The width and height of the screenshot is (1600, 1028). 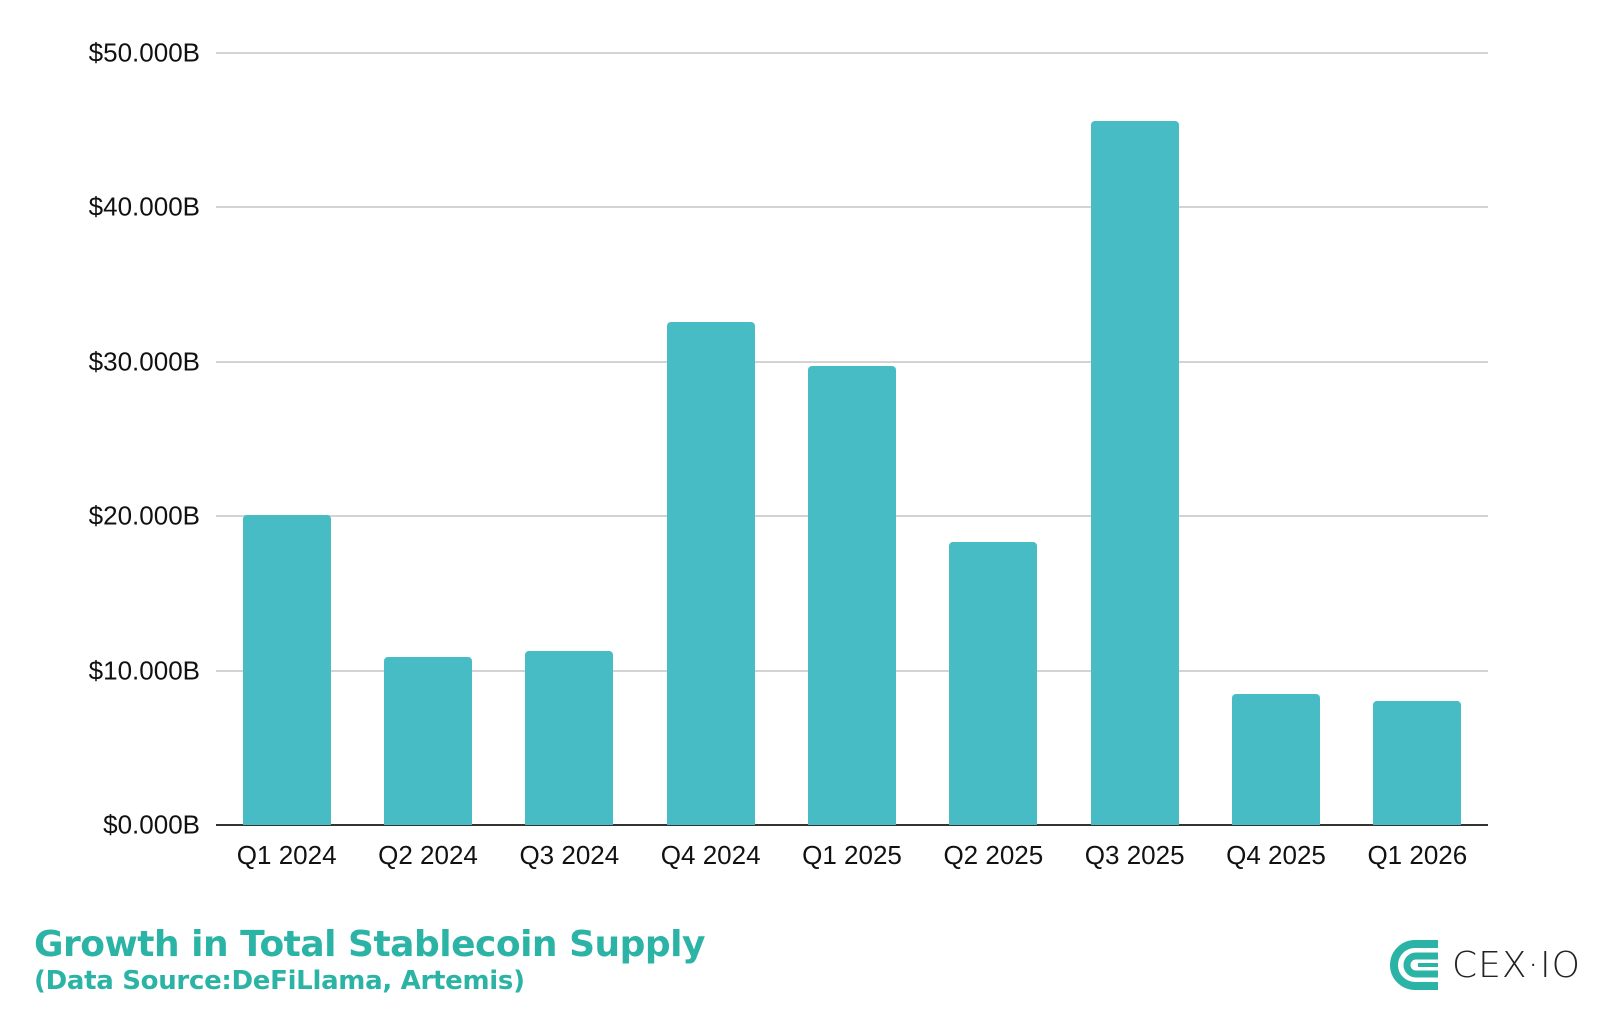 What do you see at coordinates (286, 855) in the screenshot?
I see `x-axis-tick-label: Q1 2024` at bounding box center [286, 855].